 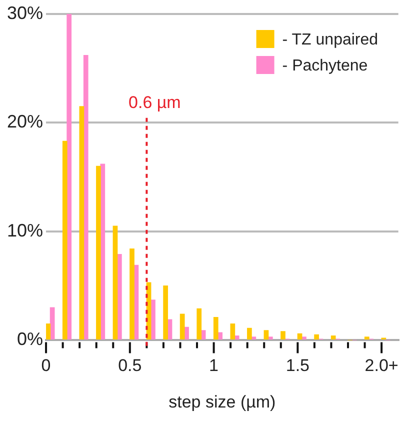 I want to click on x-axis-title: step size (µm), so click(x=222, y=402).